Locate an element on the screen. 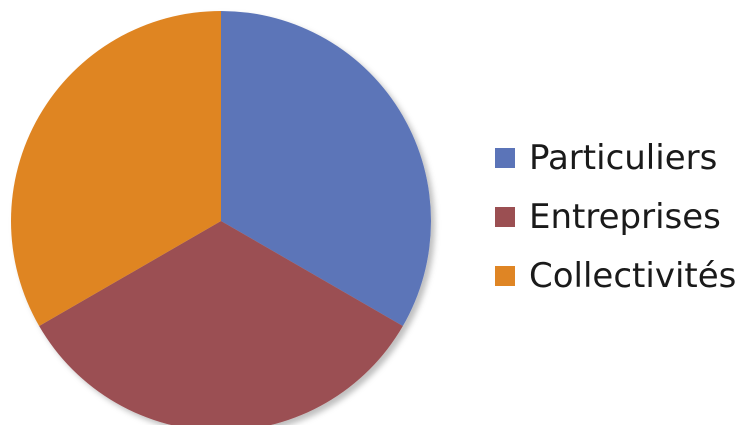 This screenshot has width=746, height=425. legend-label: Collectivités is located at coordinates (633, 275).